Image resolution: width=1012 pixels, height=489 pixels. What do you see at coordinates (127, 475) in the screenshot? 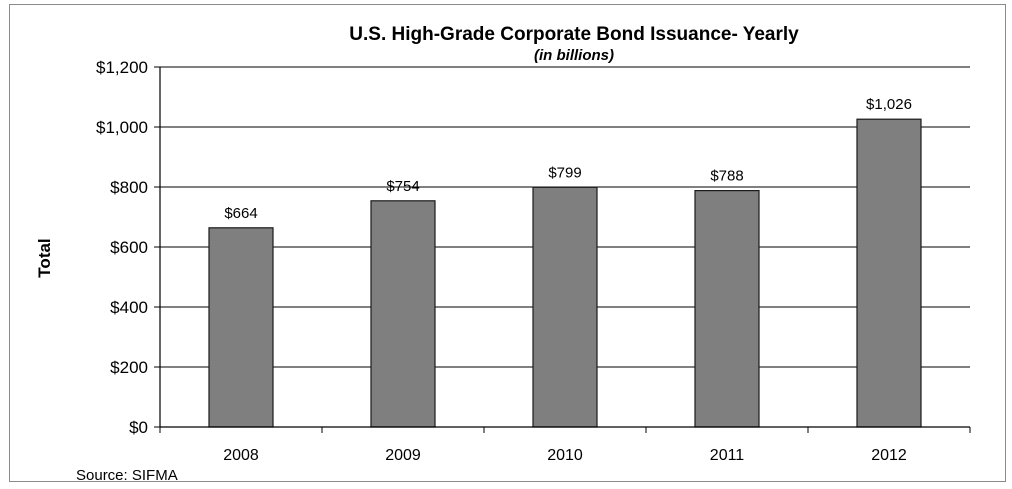
I see `source-note: Source: SIFMA` at bounding box center [127, 475].